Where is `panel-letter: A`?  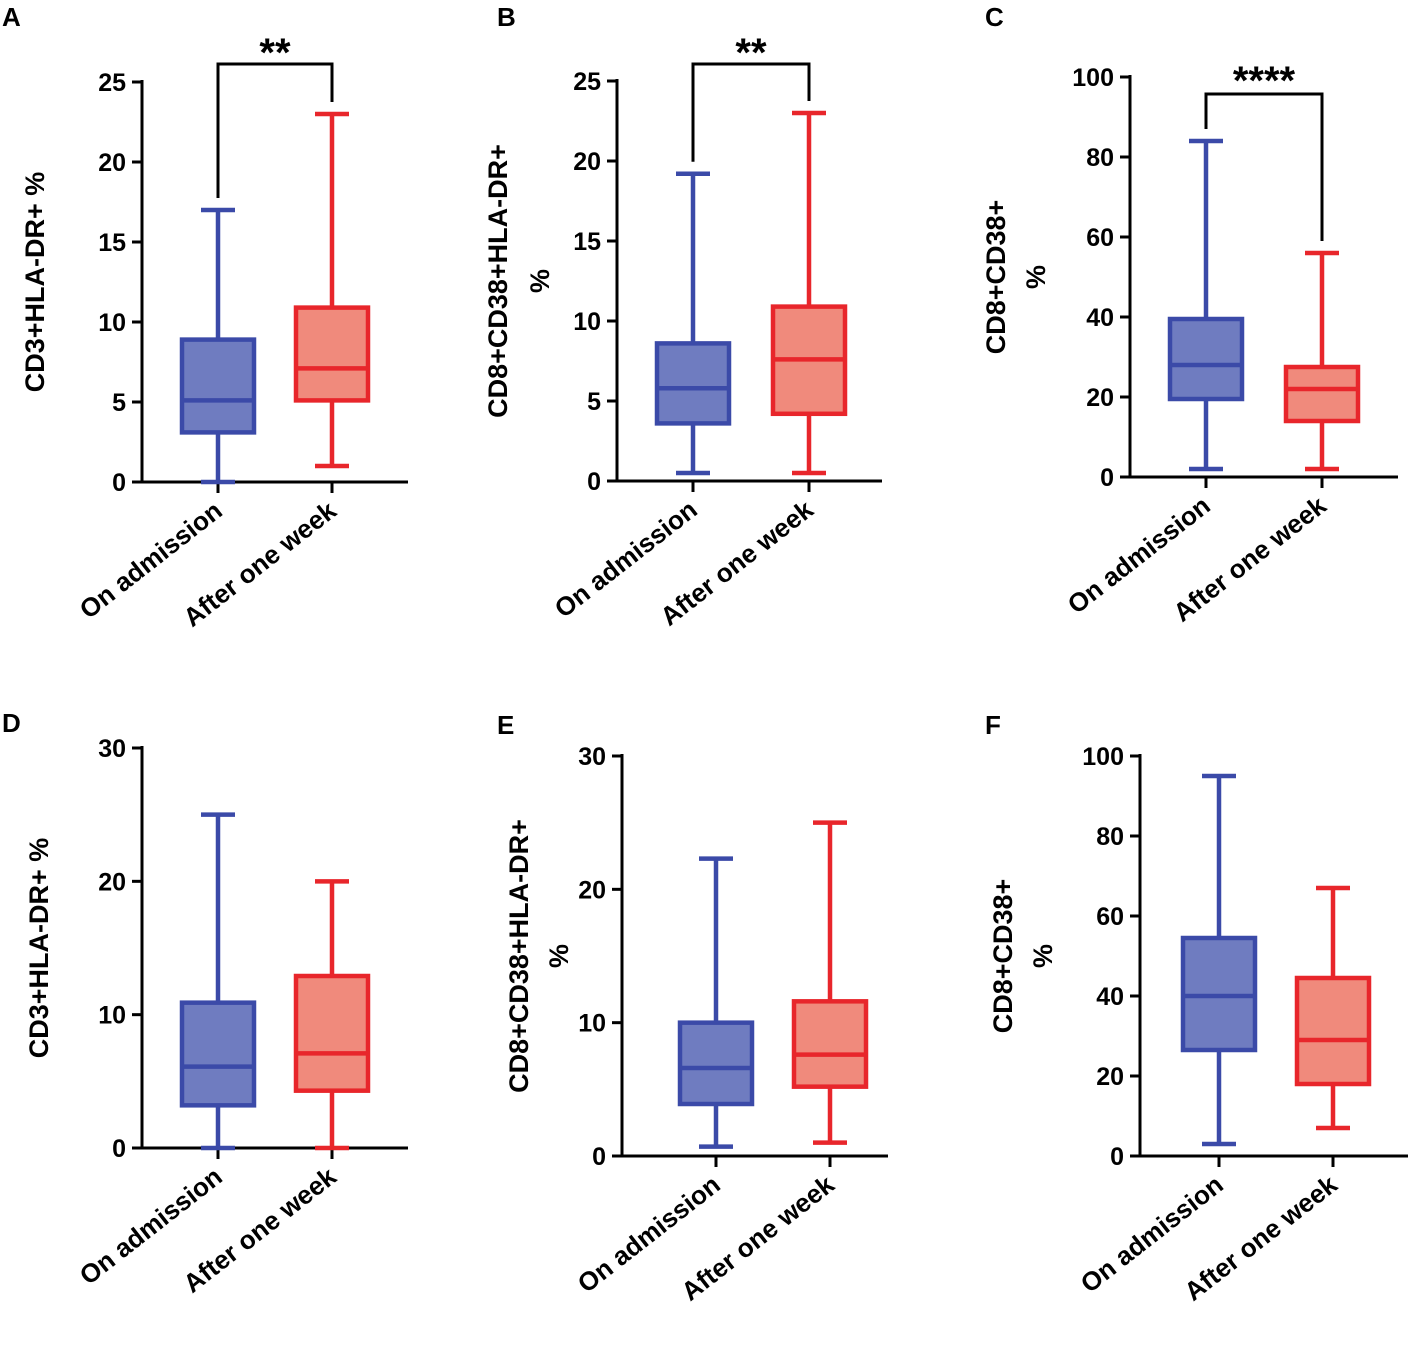 panel-letter: A is located at coordinates (11, 17).